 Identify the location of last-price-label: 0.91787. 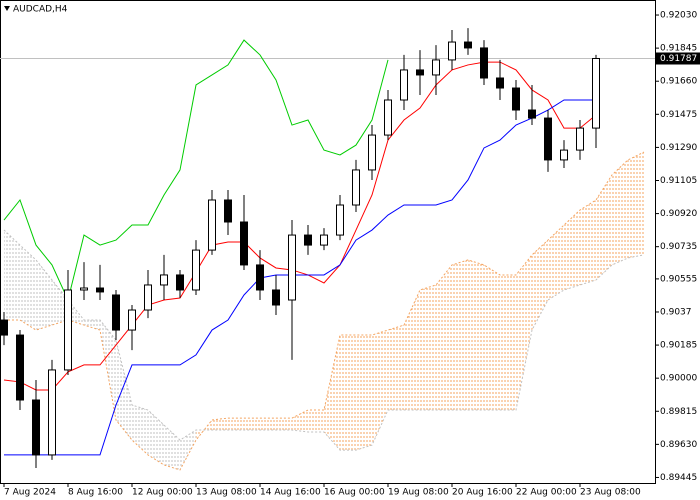
(678, 59).